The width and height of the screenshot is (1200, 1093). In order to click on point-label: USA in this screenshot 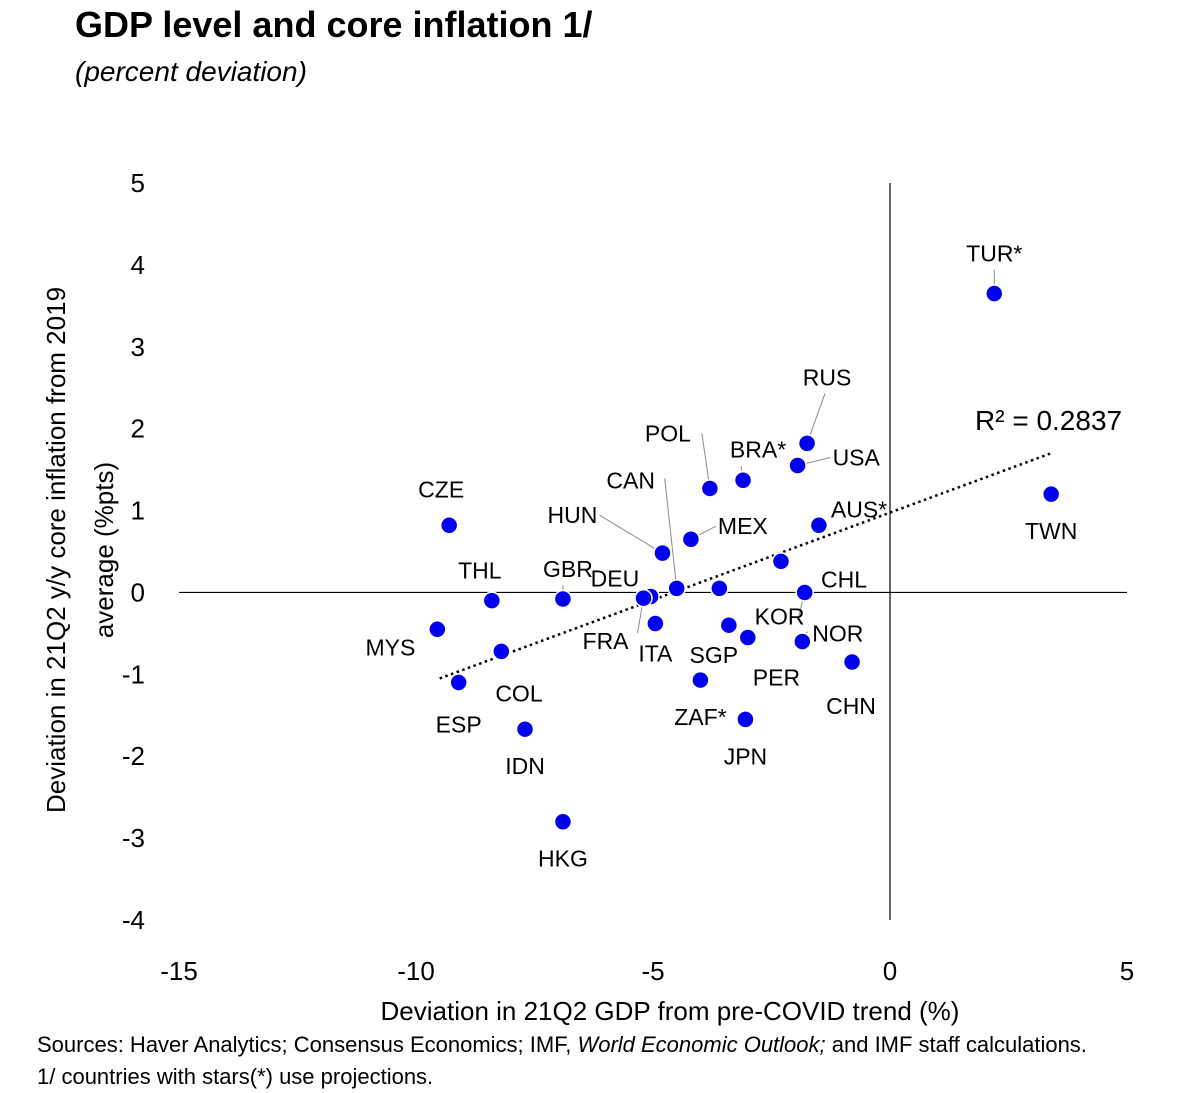, I will do `click(857, 458)`.